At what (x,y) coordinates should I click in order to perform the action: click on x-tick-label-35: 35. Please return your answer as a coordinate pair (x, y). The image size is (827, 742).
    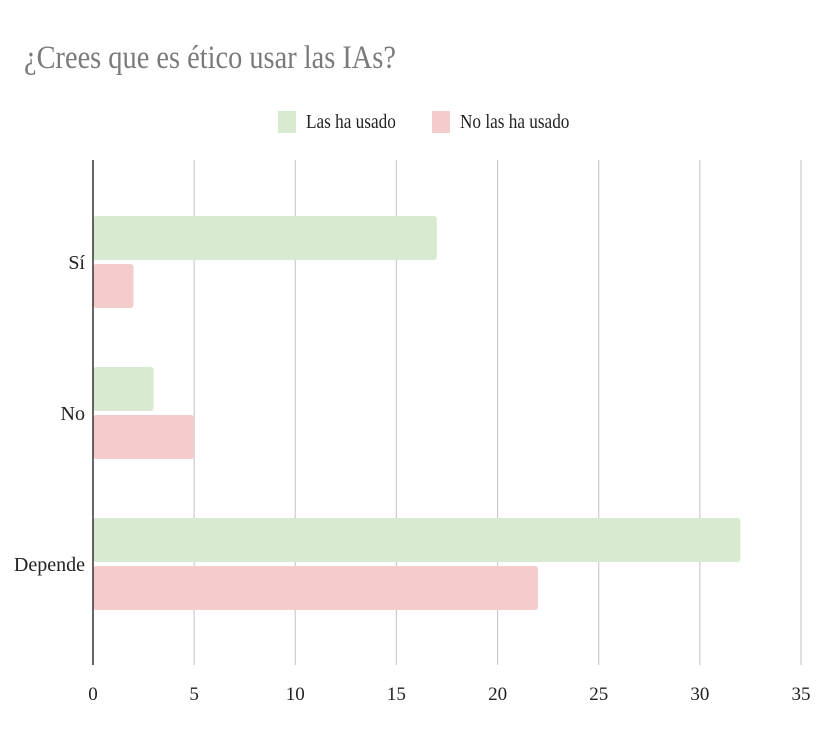
    Looking at the image, I should click on (801, 694).